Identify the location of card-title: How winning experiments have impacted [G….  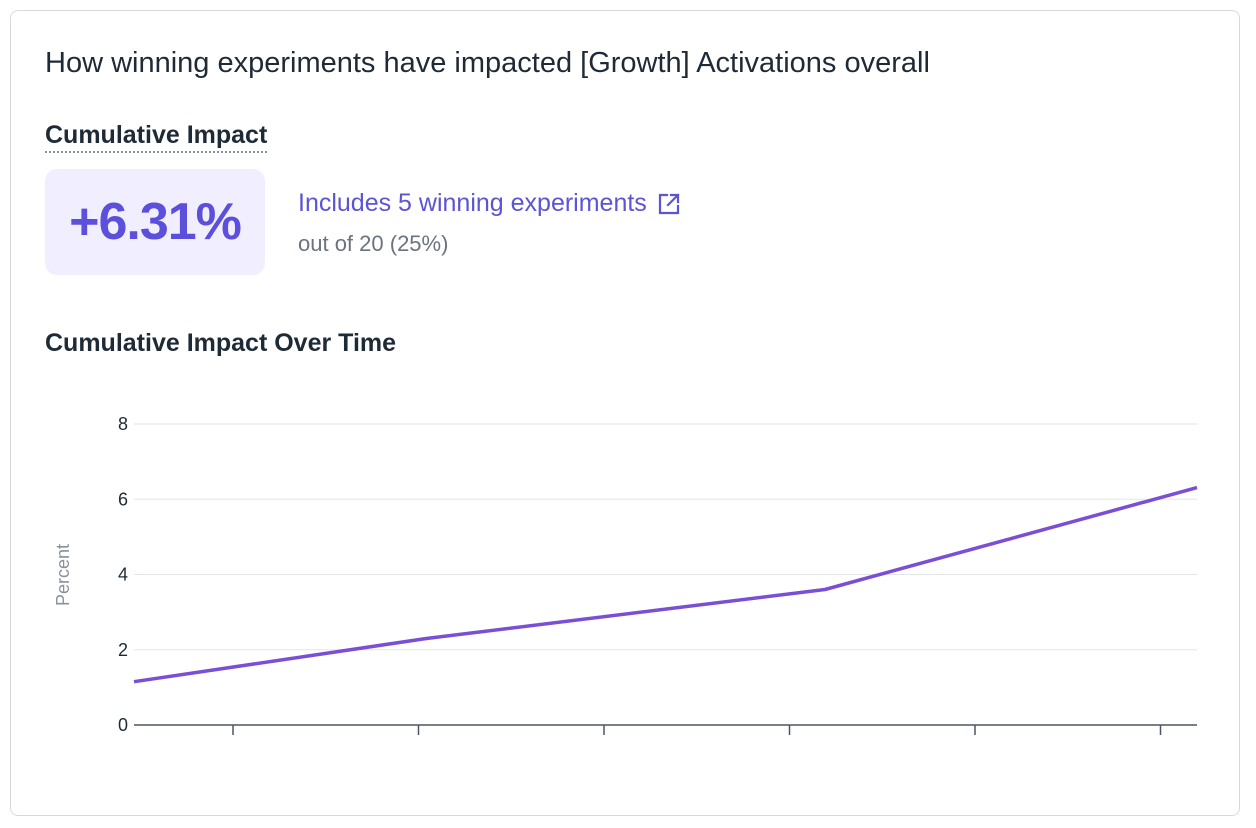
(487, 63).